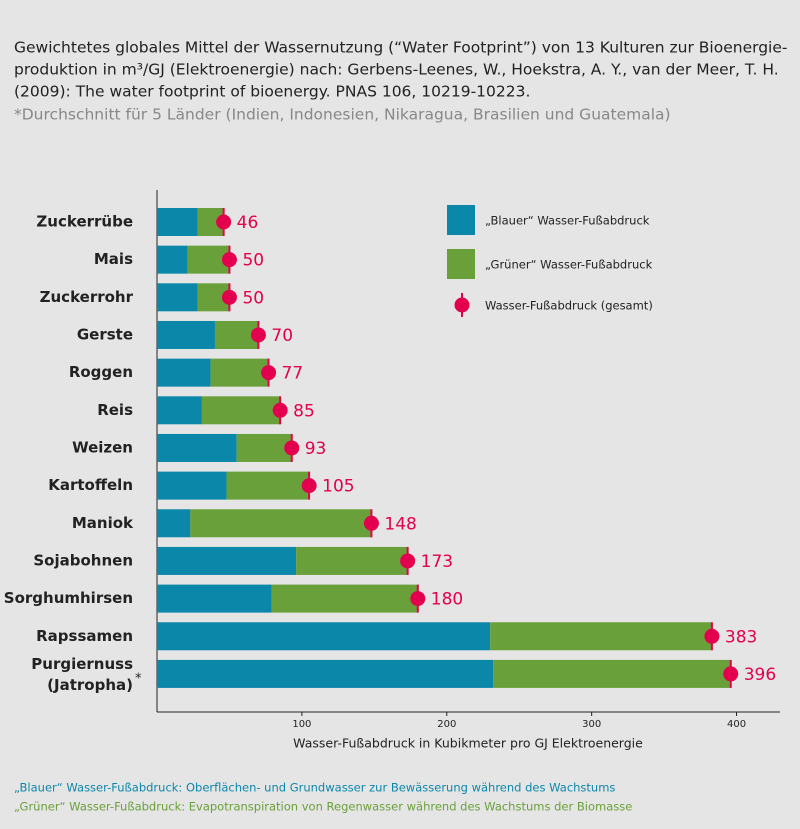 The width and height of the screenshot is (800, 829). Describe the element at coordinates (84, 636) in the screenshot. I see `category-label: Rapssamen` at that location.